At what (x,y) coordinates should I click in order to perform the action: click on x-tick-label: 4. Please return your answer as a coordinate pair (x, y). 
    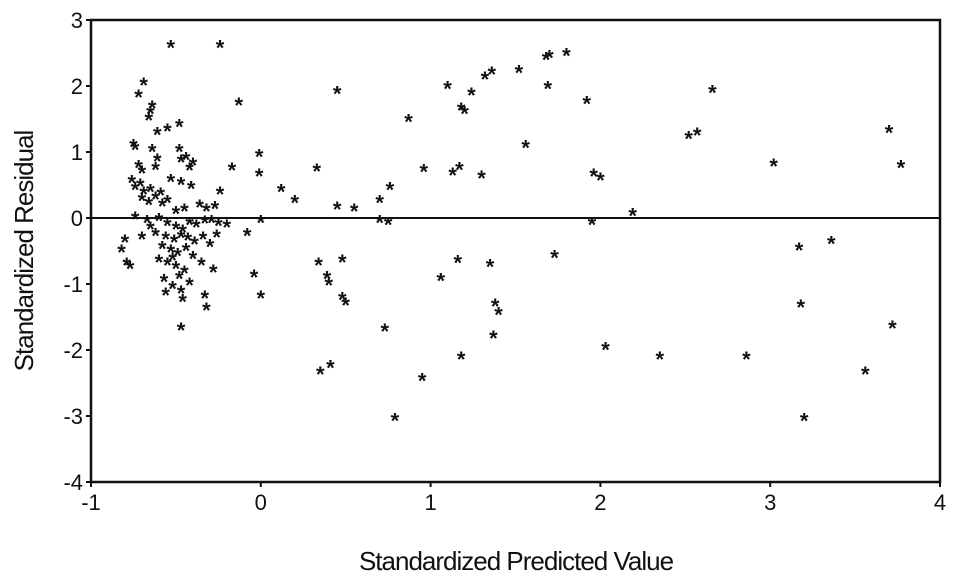
    Looking at the image, I should click on (940, 502).